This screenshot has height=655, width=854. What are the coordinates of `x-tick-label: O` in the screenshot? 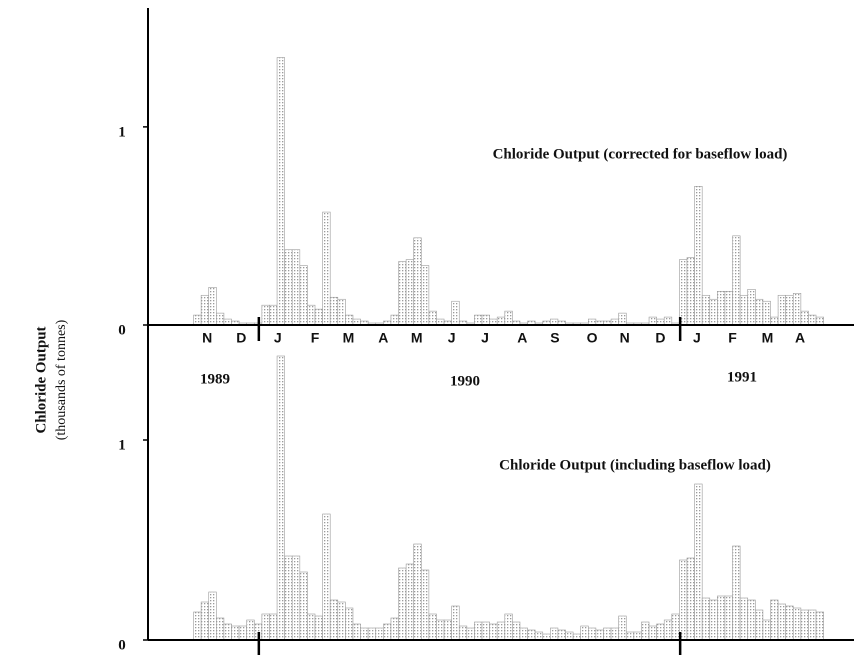 It's located at (592, 338).